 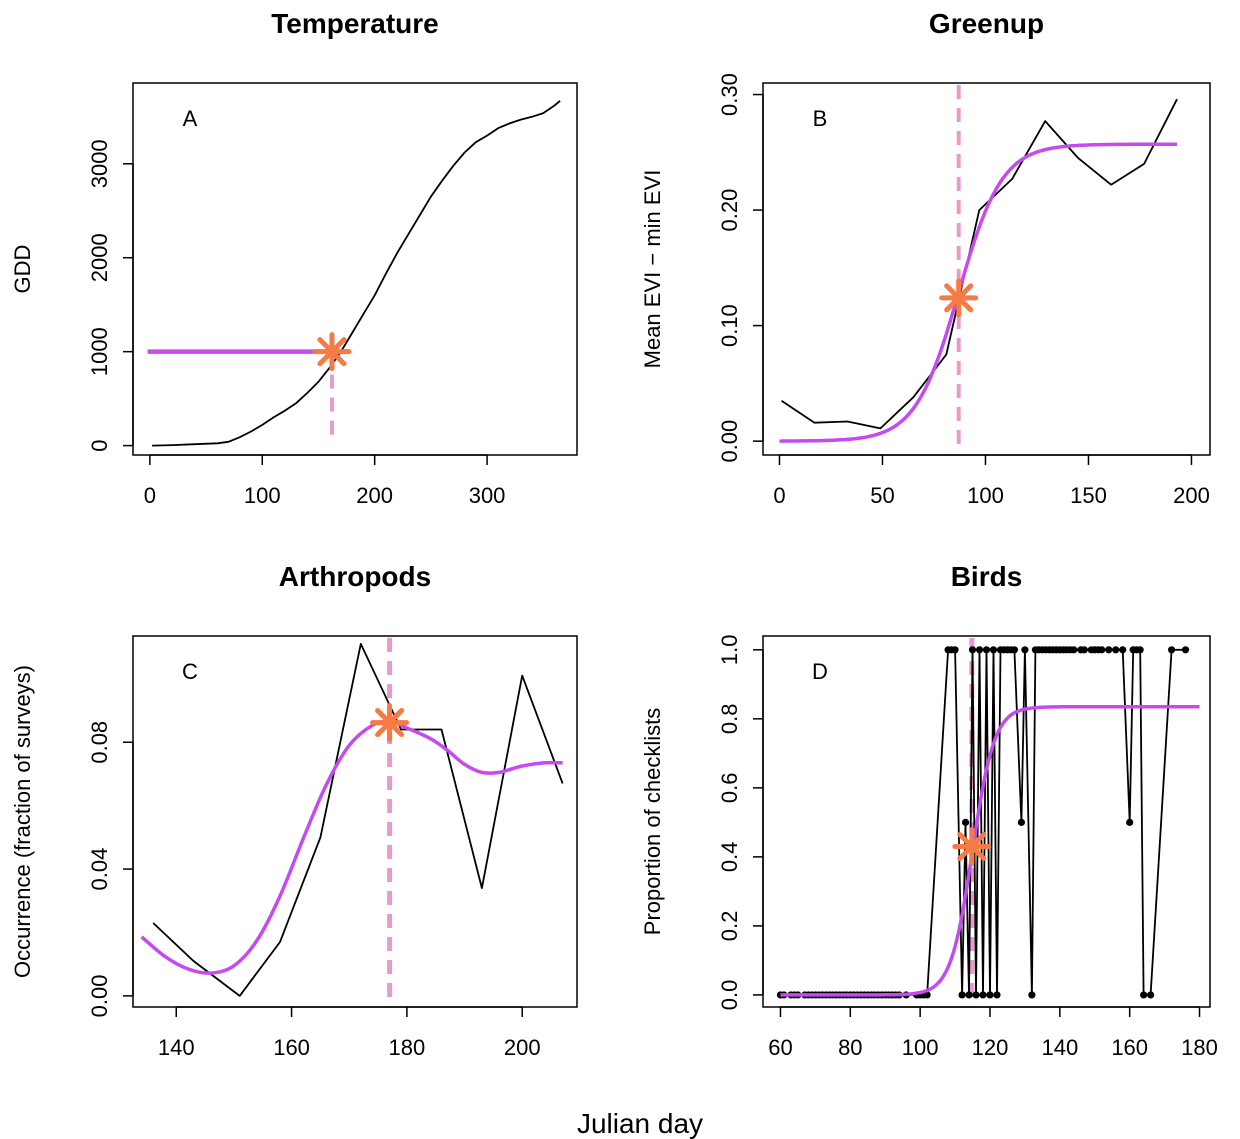 I want to click on panel-letter: D, so click(x=820, y=671).